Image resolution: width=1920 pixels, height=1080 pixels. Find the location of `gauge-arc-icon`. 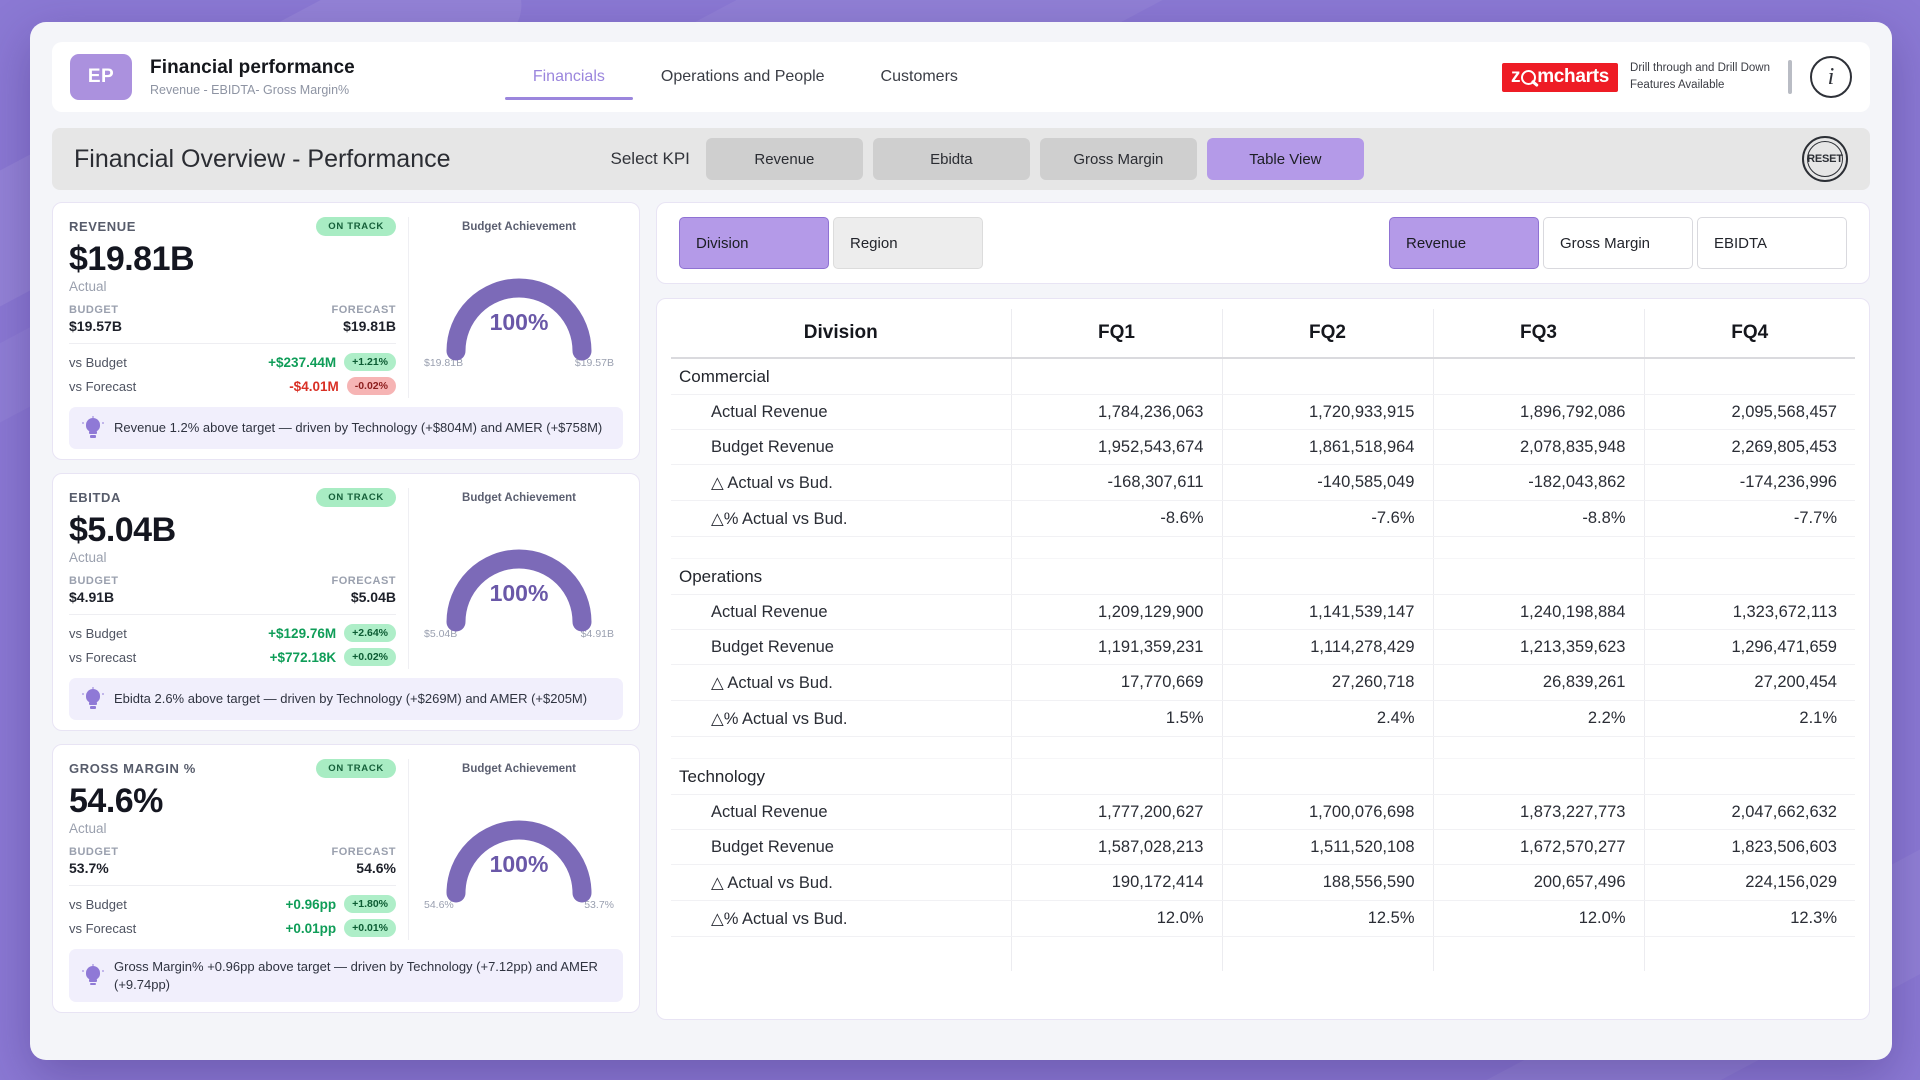

gauge-arc-icon is located at coordinates (519, 861).